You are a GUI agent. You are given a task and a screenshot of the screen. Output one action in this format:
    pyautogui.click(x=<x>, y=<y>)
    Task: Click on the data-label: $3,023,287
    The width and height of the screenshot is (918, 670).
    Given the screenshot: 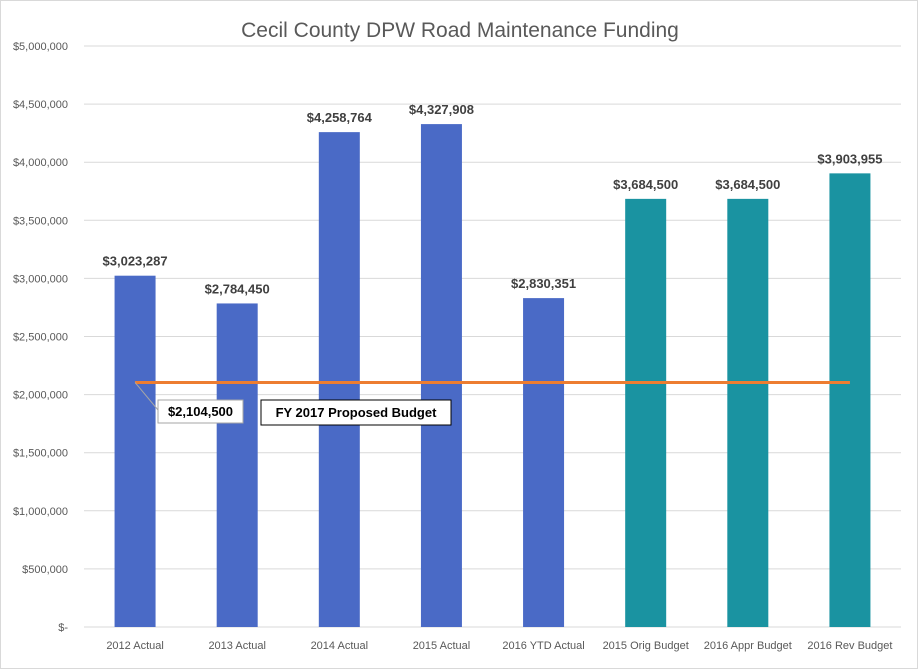 What is the action you would take?
    pyautogui.click(x=135, y=261)
    